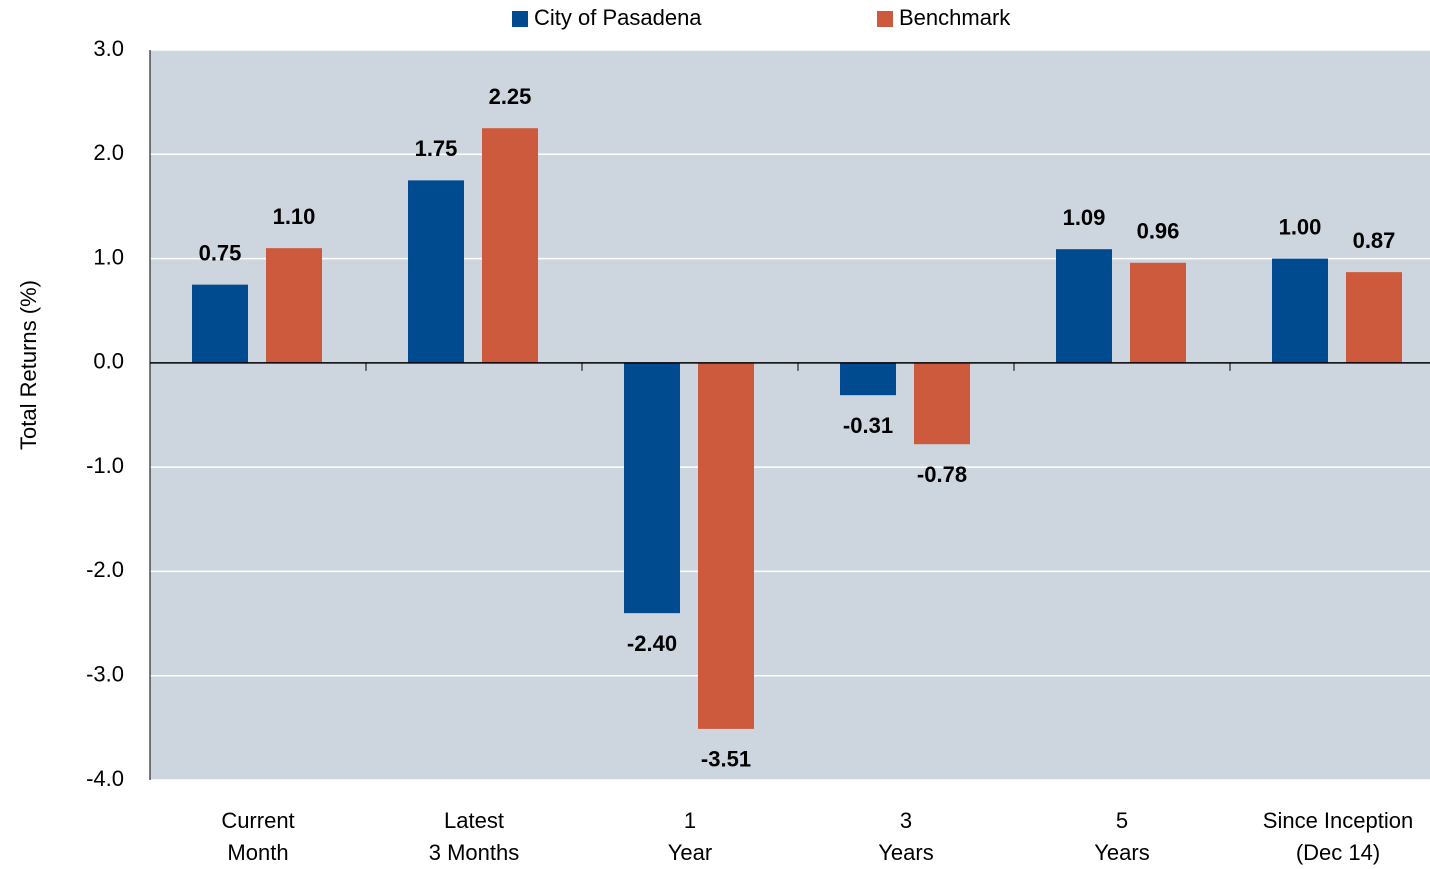  Describe the element at coordinates (105, 778) in the screenshot. I see `y-tick-label: -4.0` at that location.